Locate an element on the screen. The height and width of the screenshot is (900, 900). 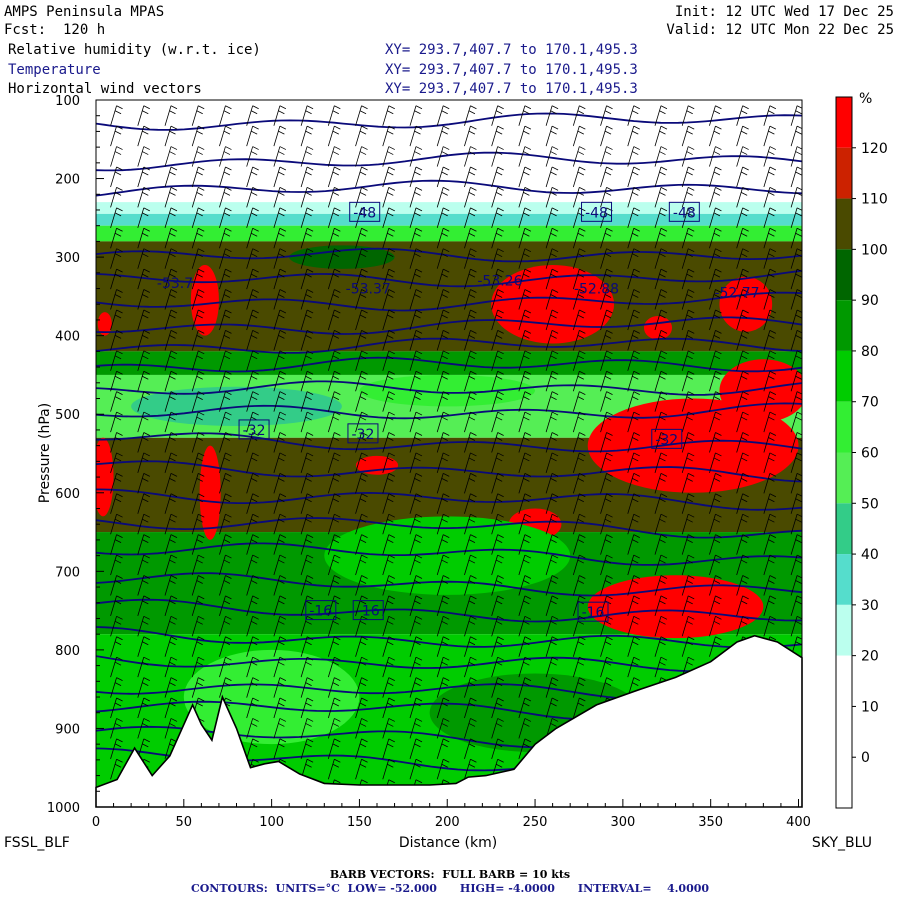
y-tick-label: 800 is located at coordinates (67, 651).